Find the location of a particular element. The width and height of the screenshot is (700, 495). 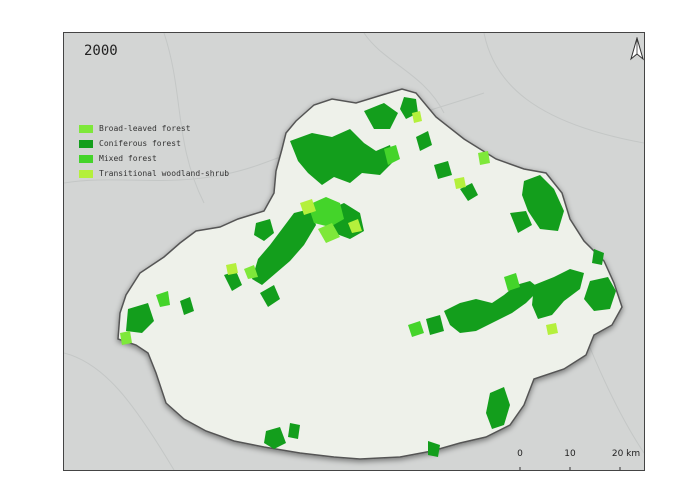

legend-swatch-shrub is located at coordinates (86, 173).